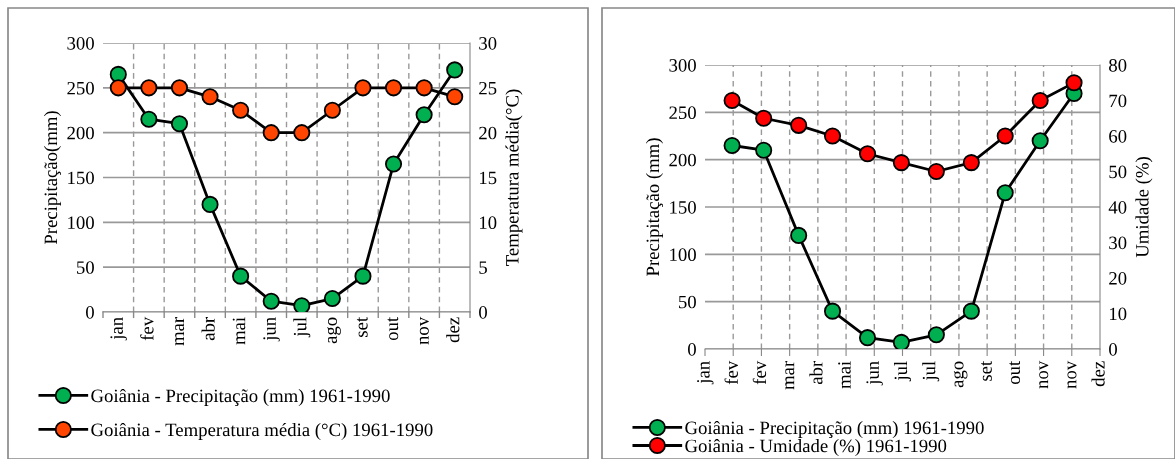 This screenshot has height=459, width=1175. I want to click on x-tick-label: abr, so click(816, 372).